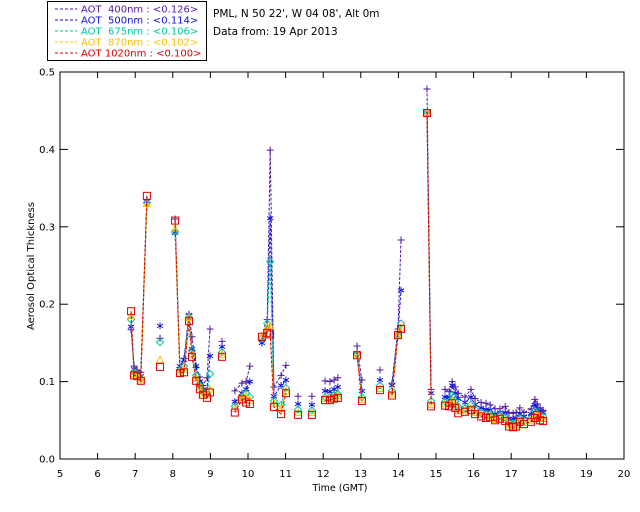 Image resolution: width=640 pixels, height=512 pixels. I want to click on legend-label-1020nm: AOT 1020nm : <0.100>, so click(141, 54).